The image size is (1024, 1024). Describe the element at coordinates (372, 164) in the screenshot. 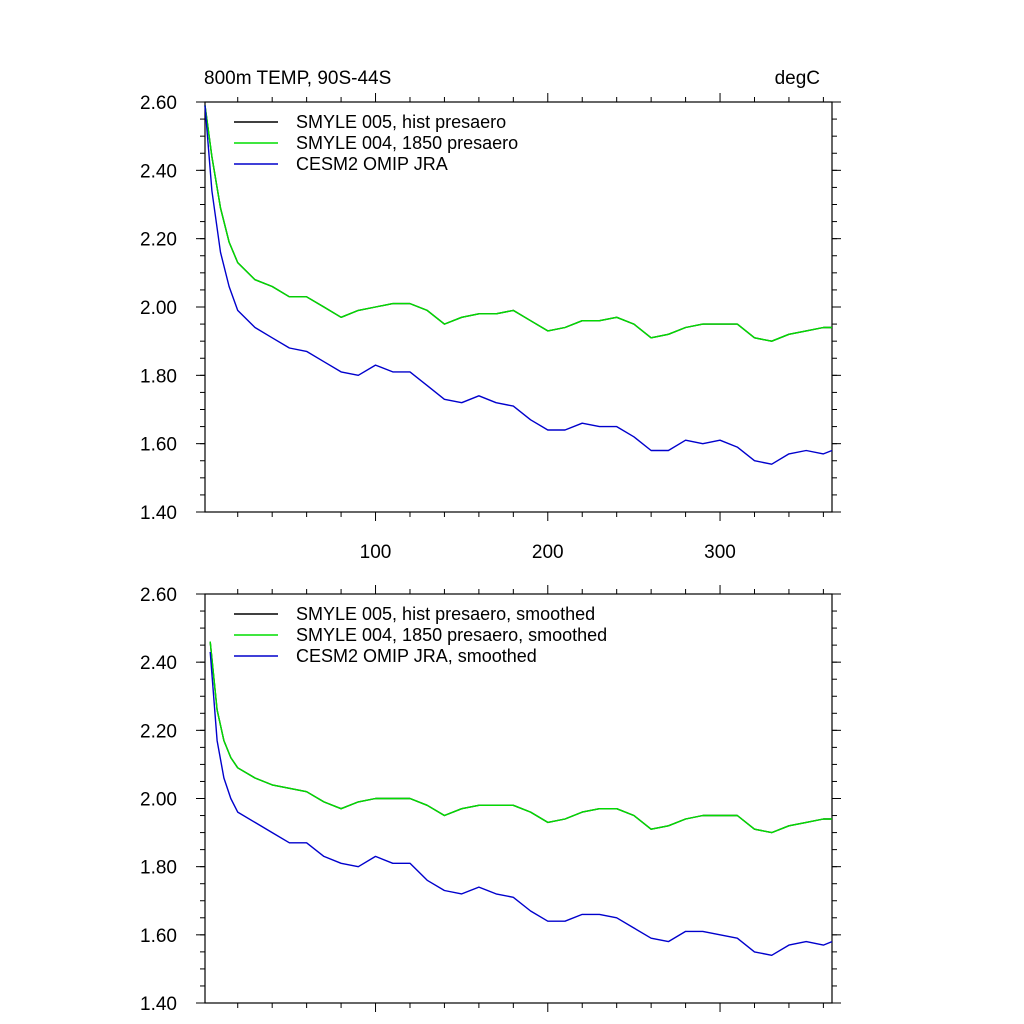

I see `legend-label: CESM2 OMIP JRA` at that location.